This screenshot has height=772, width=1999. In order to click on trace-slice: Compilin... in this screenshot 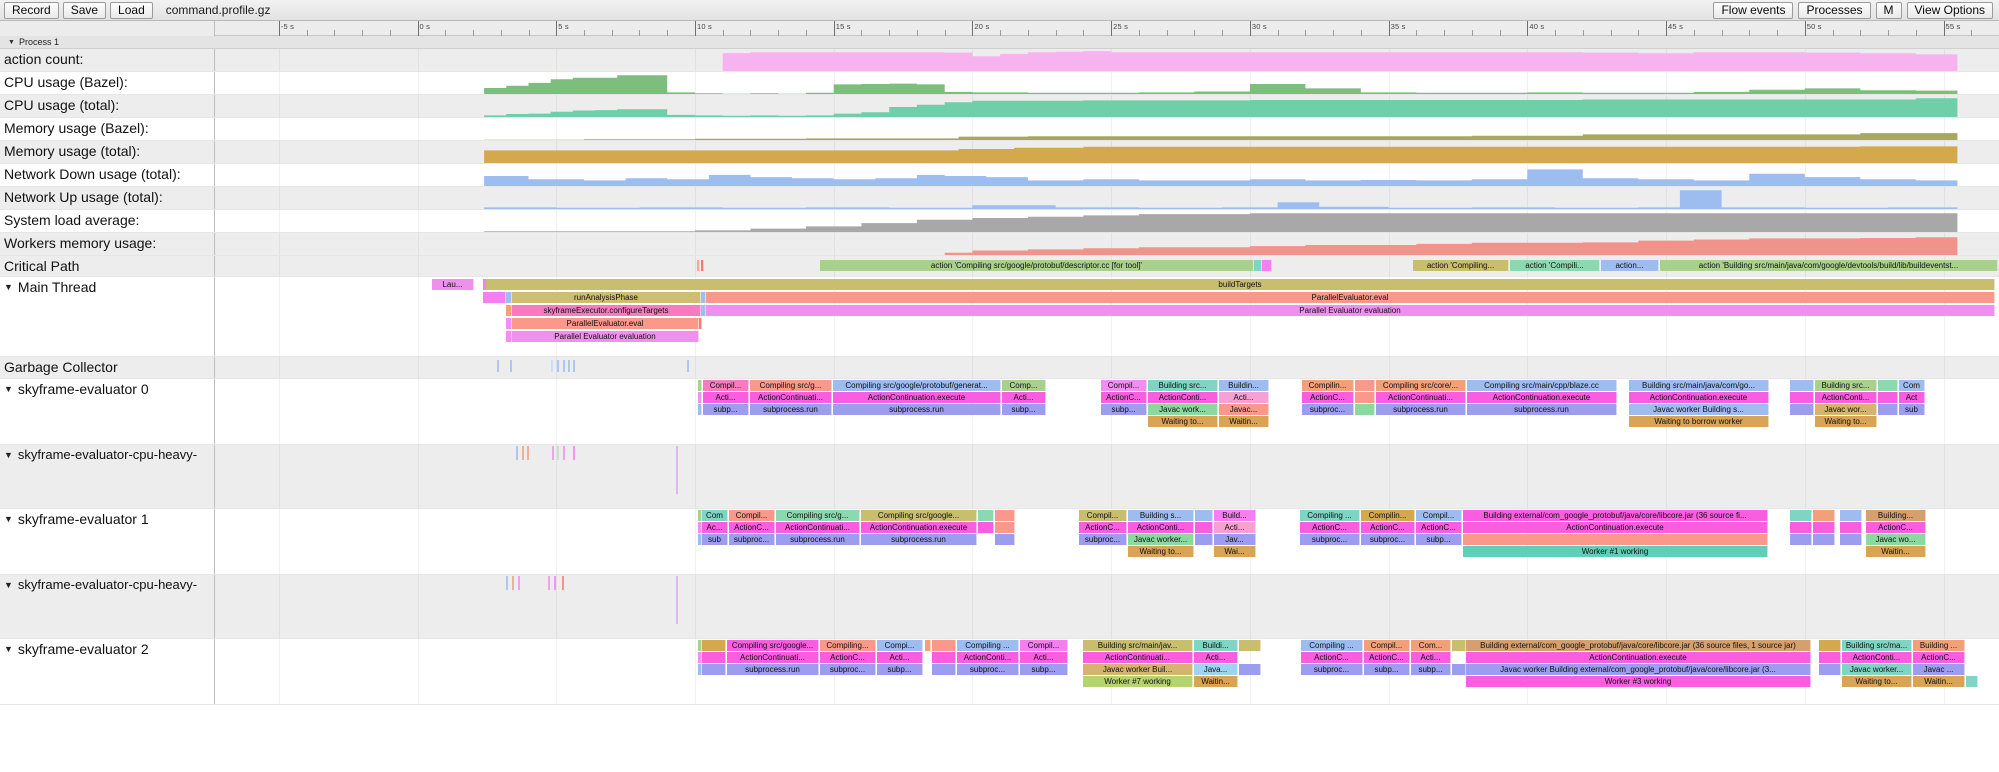, I will do `click(1388, 515)`.